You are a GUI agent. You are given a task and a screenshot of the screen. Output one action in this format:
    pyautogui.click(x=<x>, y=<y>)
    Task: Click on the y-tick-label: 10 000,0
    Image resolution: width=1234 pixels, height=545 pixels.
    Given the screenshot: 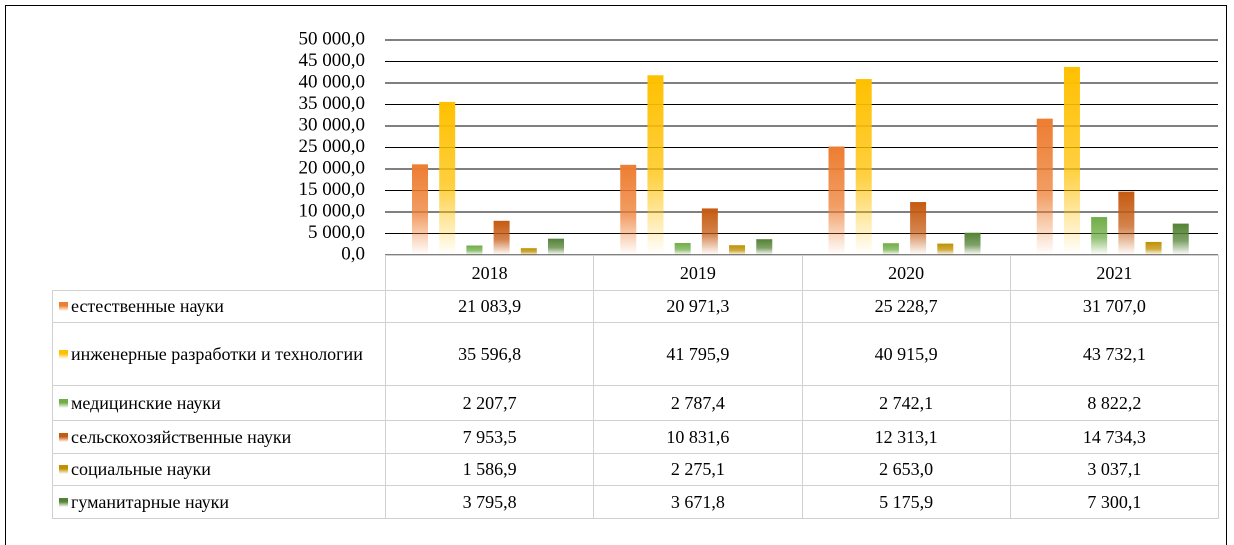 What is the action you would take?
    pyautogui.click(x=332, y=210)
    